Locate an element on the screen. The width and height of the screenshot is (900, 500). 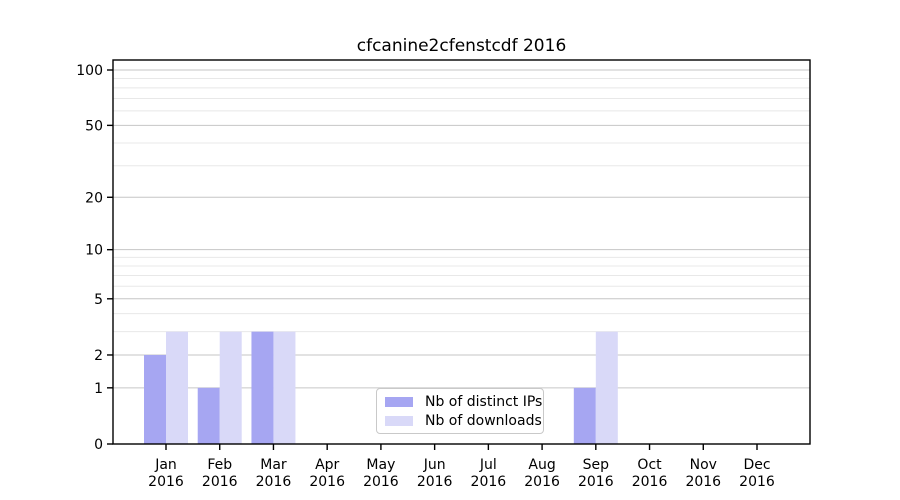
x-tick-label-month-jul: Jul is located at coordinates (488, 465).